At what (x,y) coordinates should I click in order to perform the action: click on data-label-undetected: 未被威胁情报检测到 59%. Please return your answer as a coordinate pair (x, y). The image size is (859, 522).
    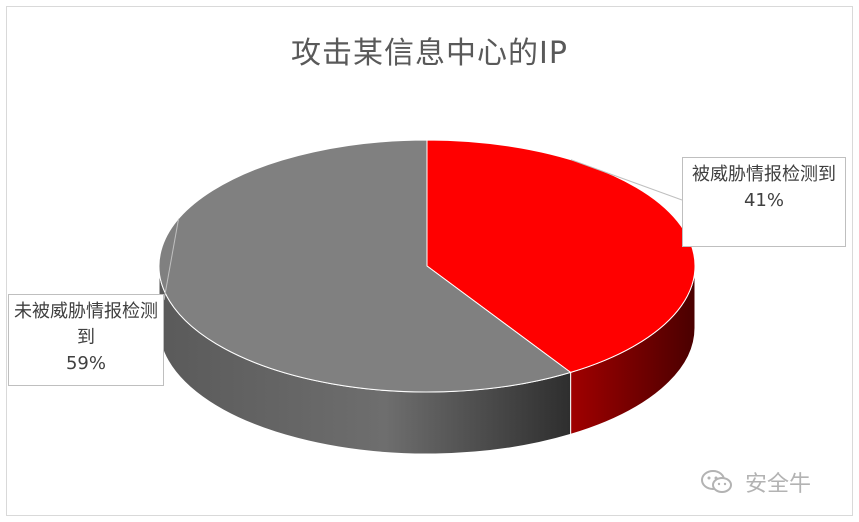
    Looking at the image, I should click on (86, 340).